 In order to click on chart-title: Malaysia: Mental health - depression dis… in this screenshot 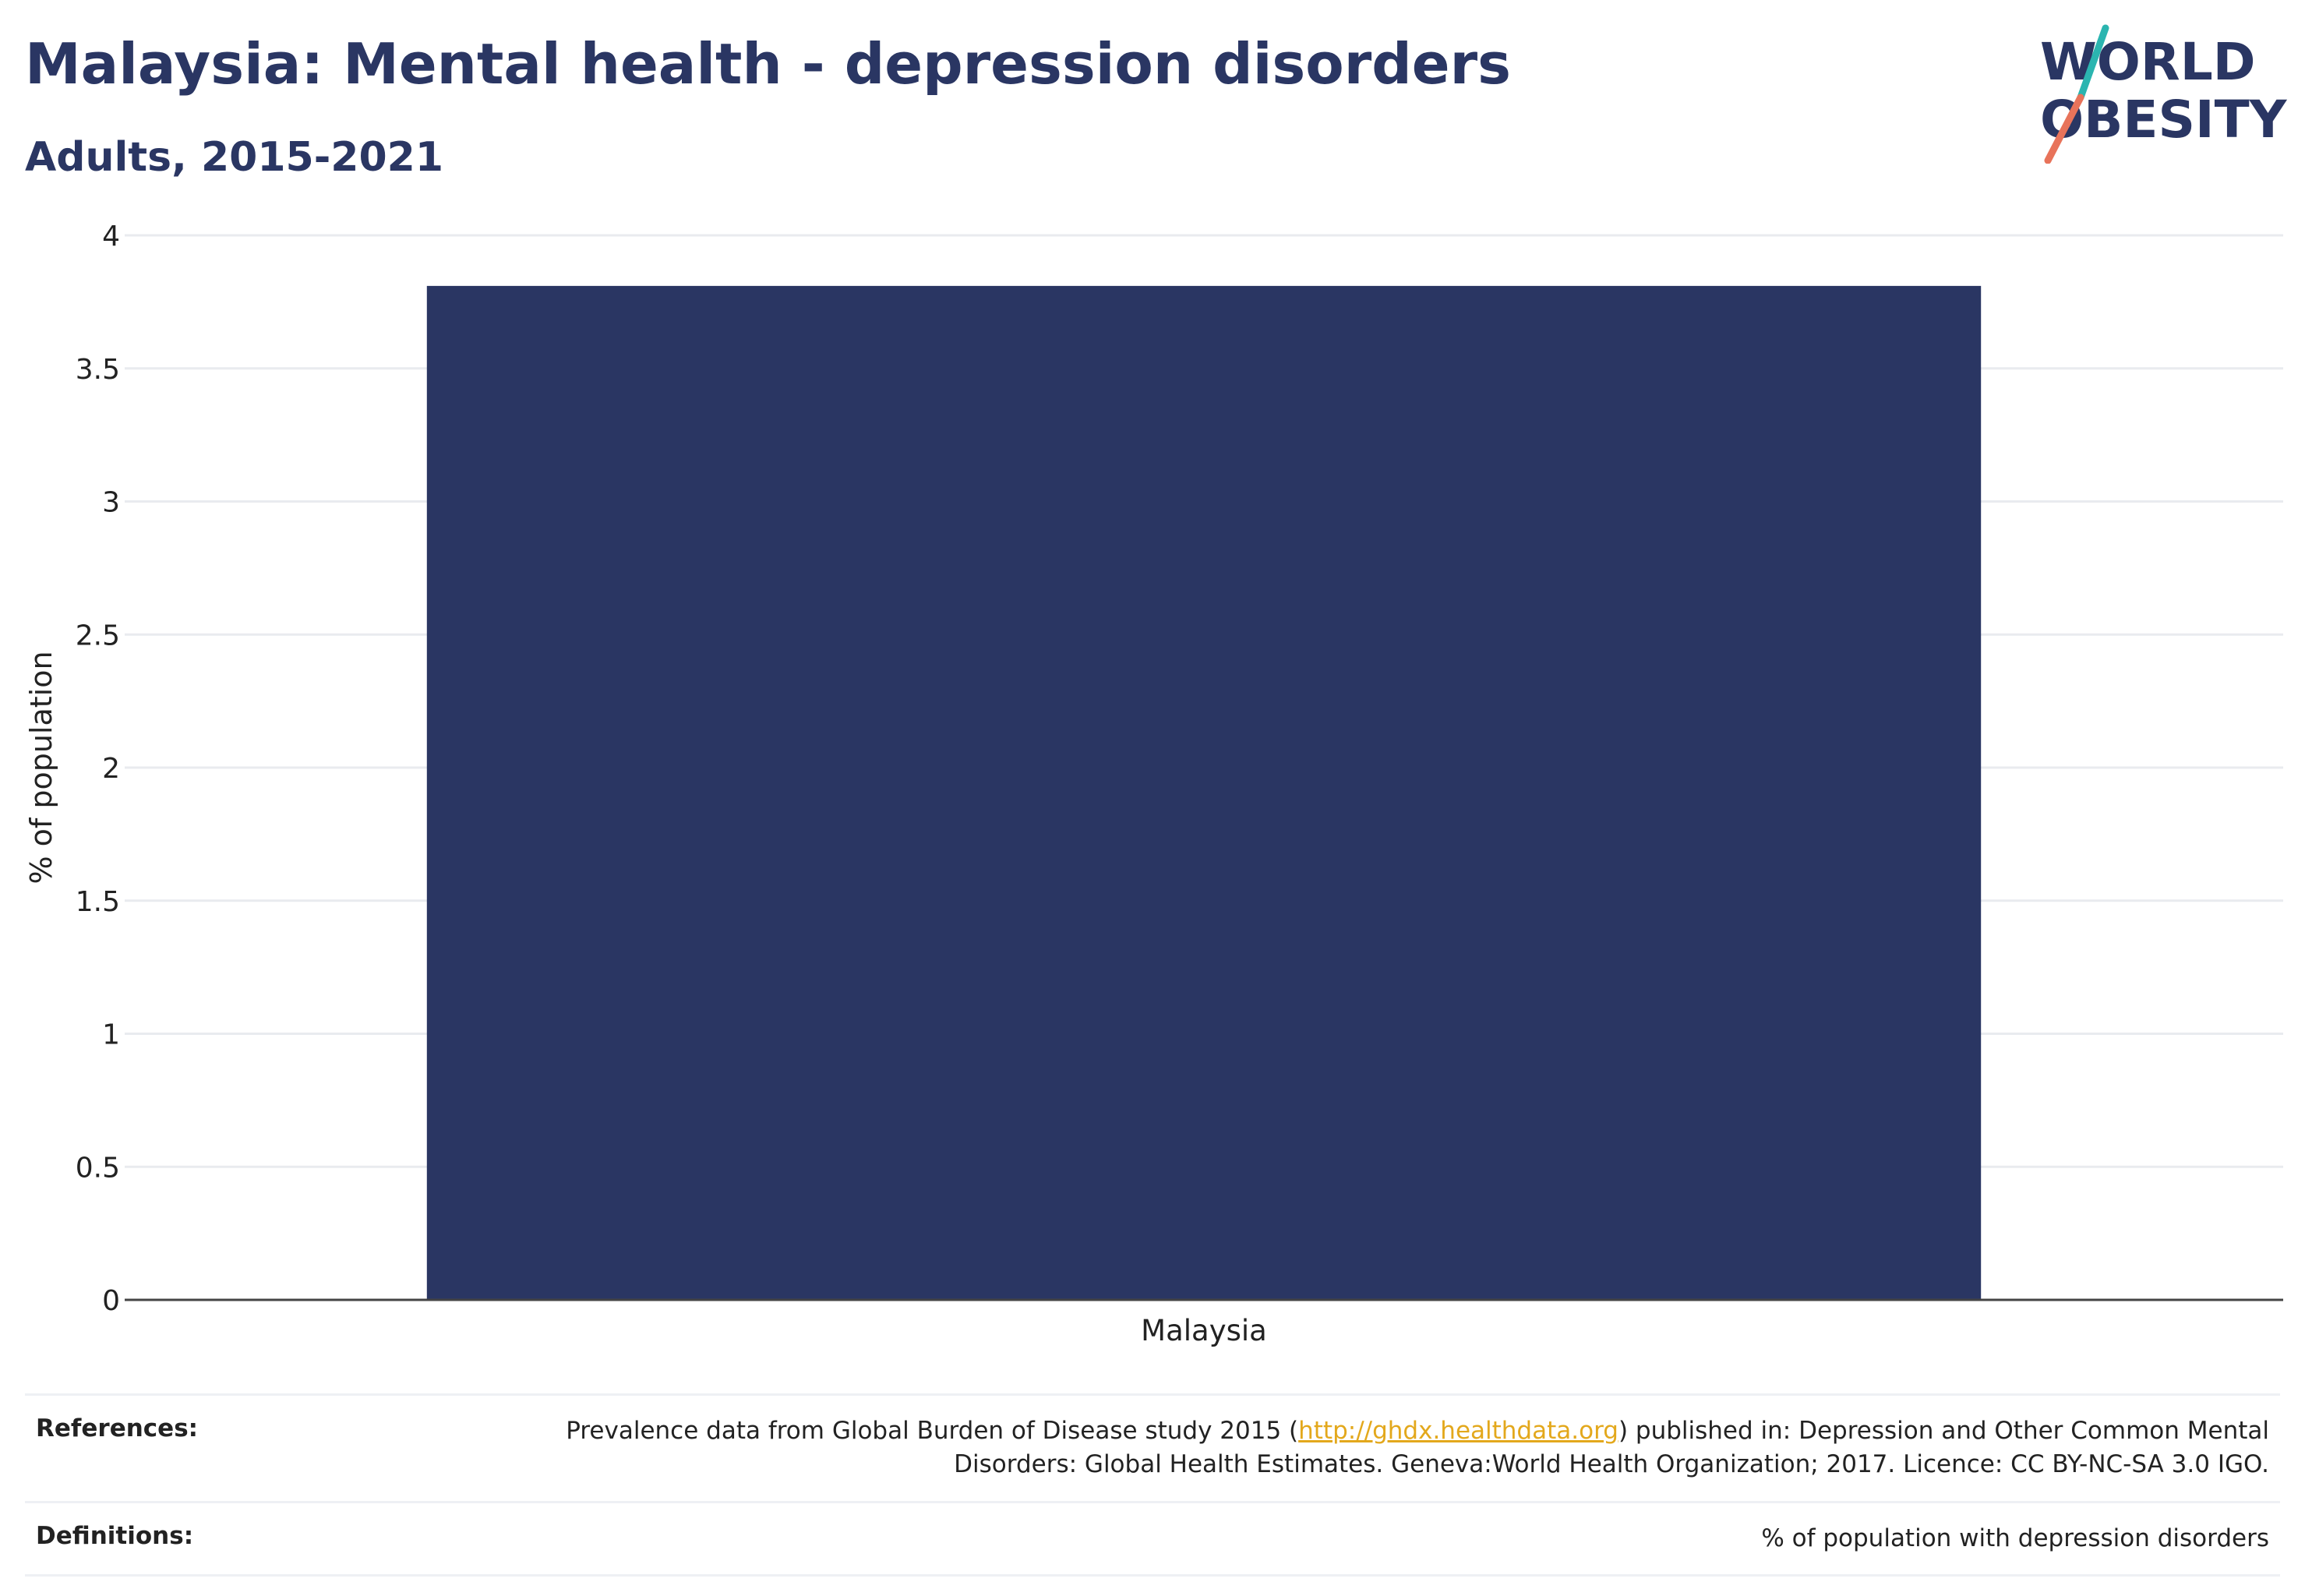, I will do `click(768, 64)`.